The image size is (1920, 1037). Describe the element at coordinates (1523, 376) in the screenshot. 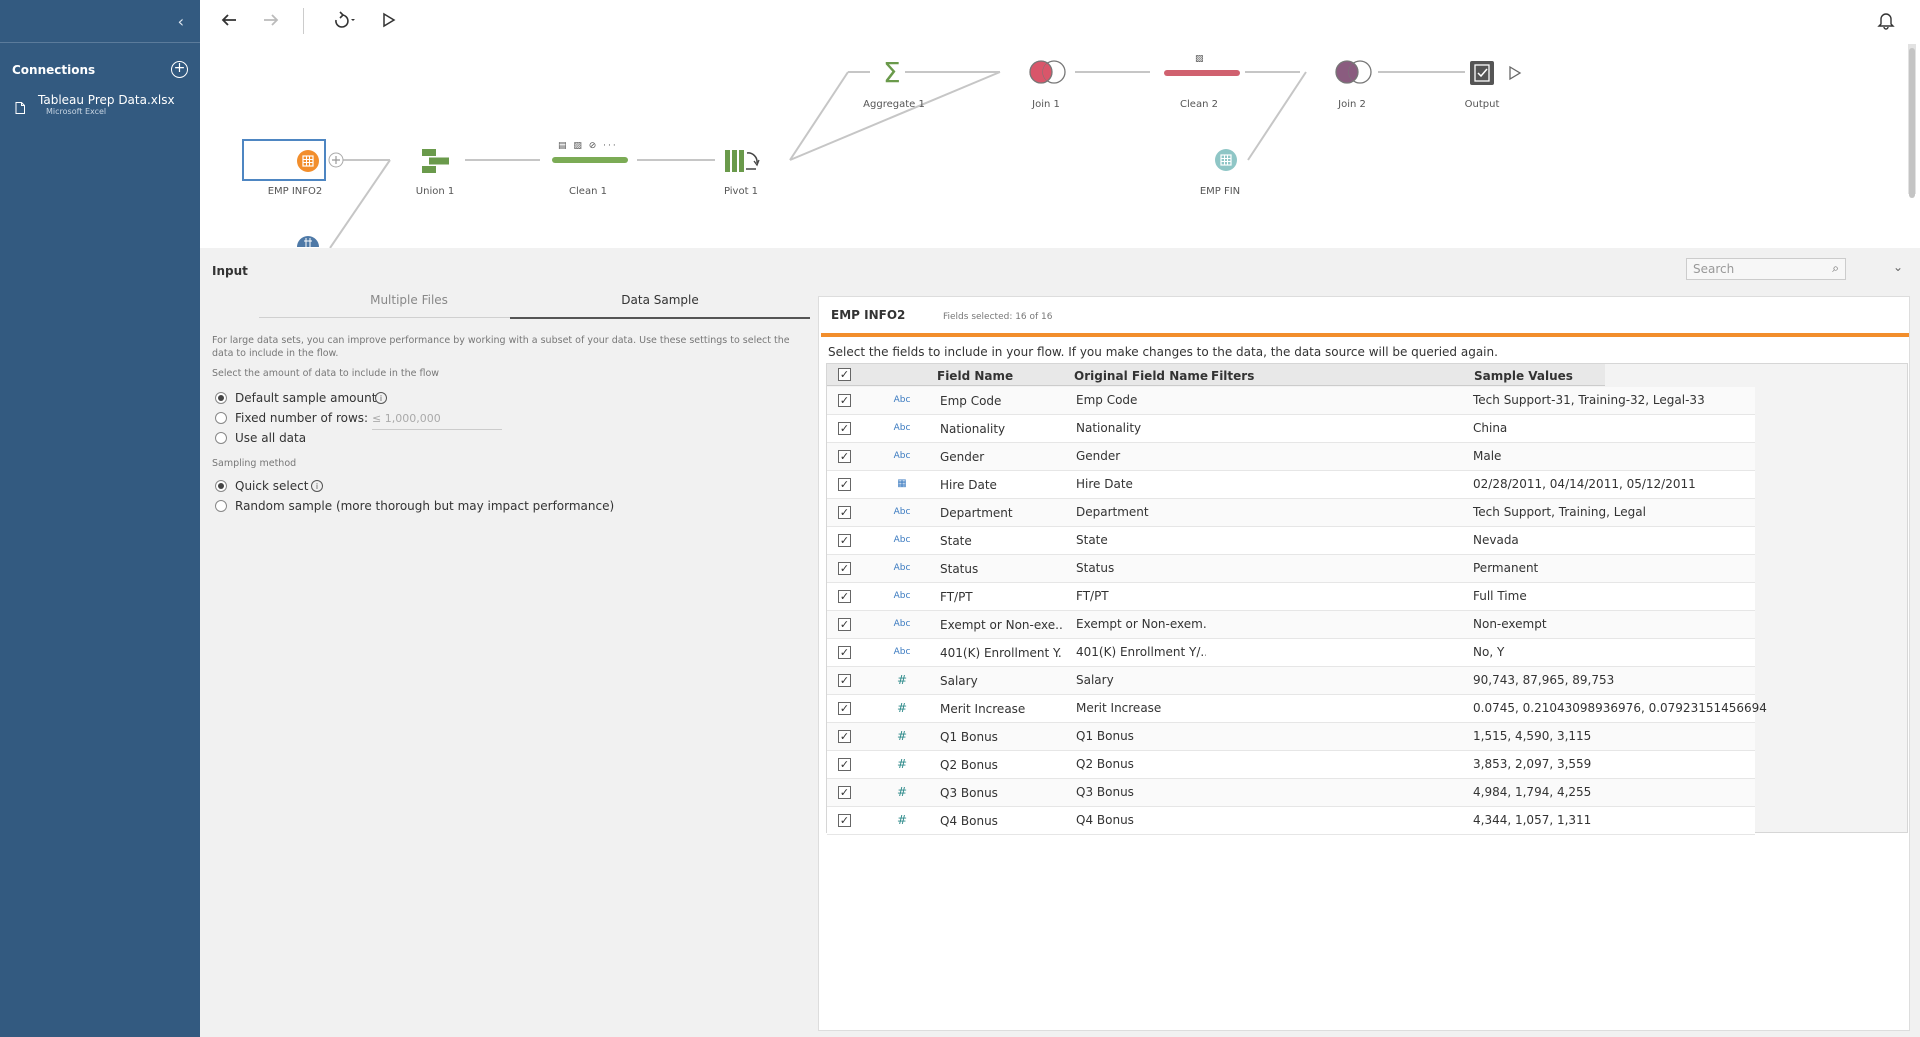

I see `col-sample-values: Sample Values` at that location.